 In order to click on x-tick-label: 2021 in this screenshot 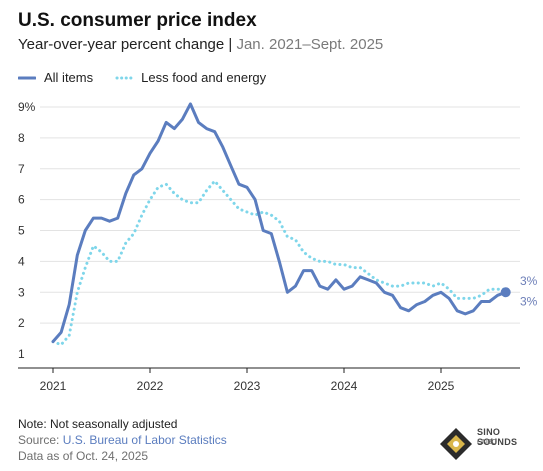, I will do `click(53, 386)`.